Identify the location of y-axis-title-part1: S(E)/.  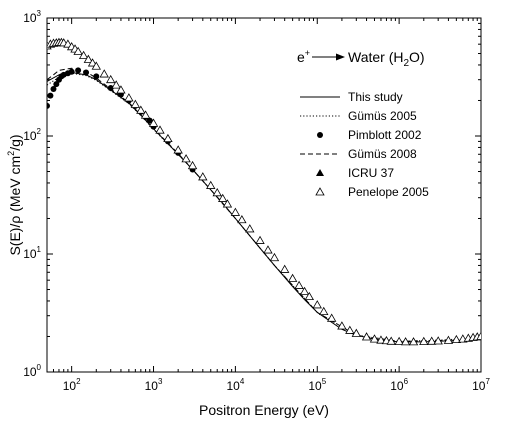
(15, 240).